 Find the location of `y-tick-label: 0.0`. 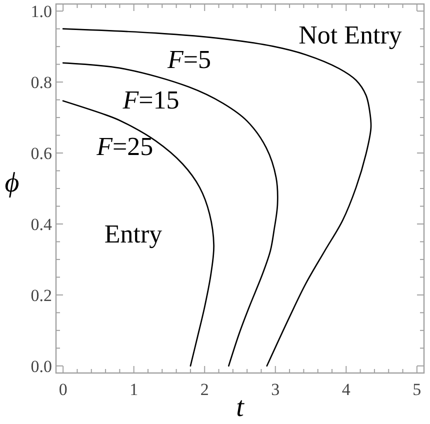

y-tick-label: 0.0 is located at coordinates (41, 366).